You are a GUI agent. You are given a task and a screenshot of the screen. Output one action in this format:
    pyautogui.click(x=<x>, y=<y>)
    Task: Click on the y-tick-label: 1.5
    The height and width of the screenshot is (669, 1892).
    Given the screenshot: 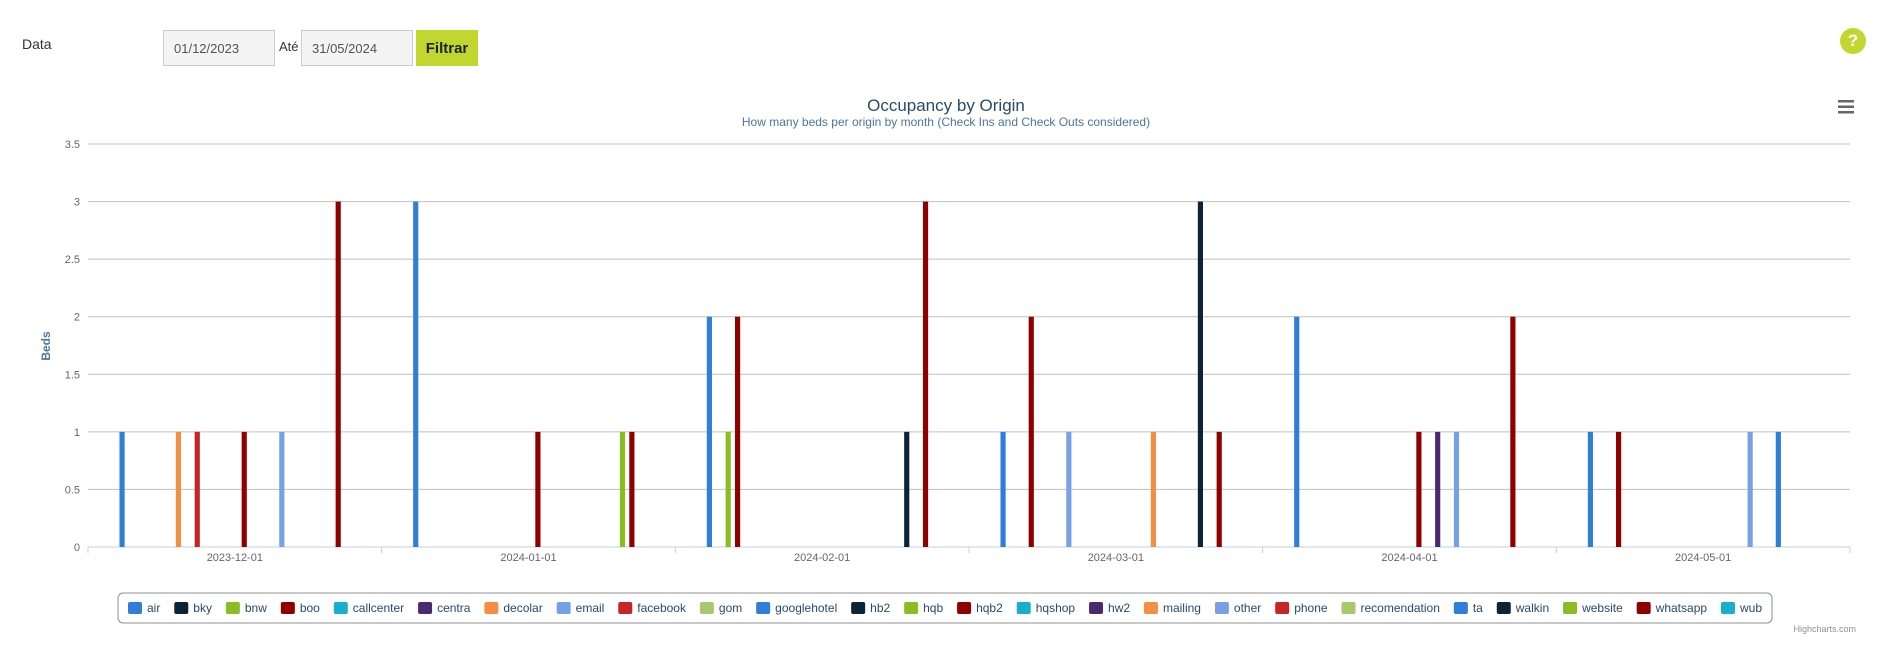 What is the action you would take?
    pyautogui.click(x=72, y=375)
    